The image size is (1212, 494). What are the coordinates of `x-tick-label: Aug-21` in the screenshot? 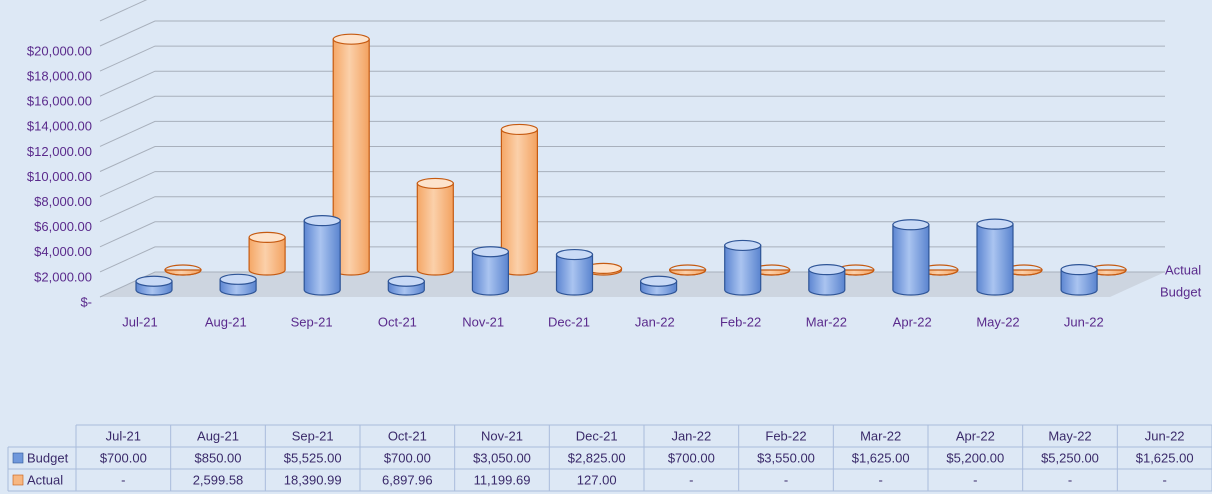 It's located at (226, 321).